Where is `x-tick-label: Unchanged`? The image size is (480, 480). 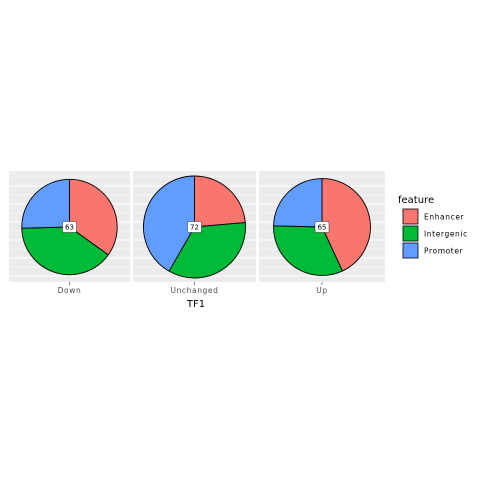 x-tick-label: Unchanged is located at coordinates (194, 290).